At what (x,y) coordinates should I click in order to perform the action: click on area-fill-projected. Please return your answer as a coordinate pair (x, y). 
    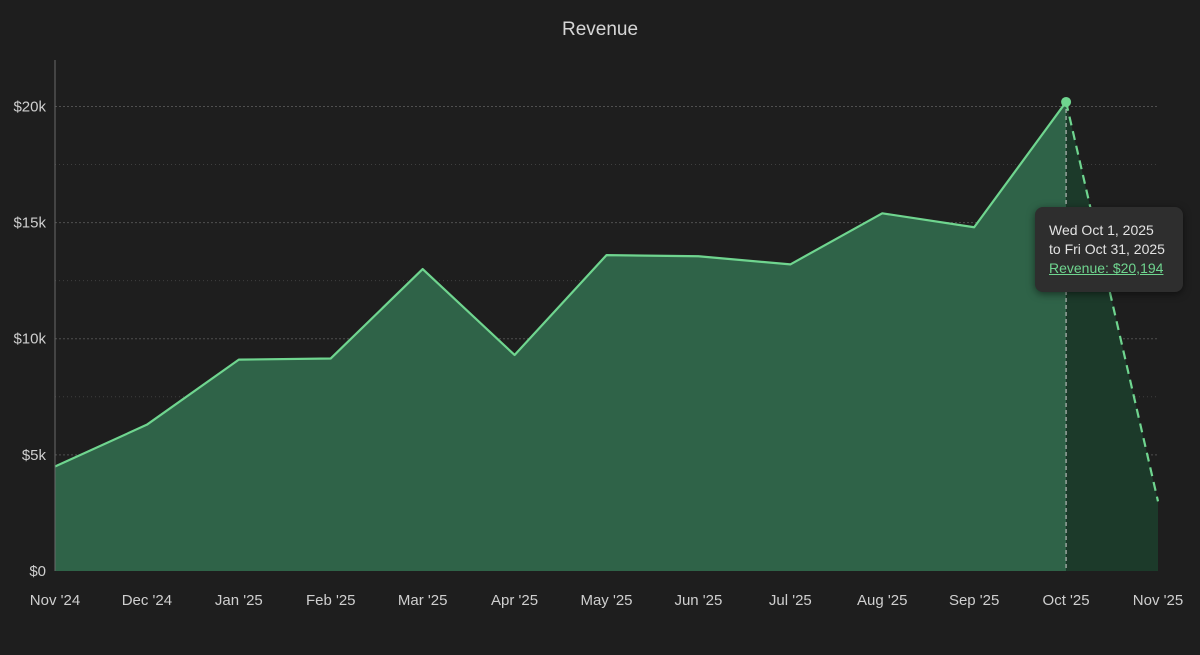
    Looking at the image, I should click on (1112, 336).